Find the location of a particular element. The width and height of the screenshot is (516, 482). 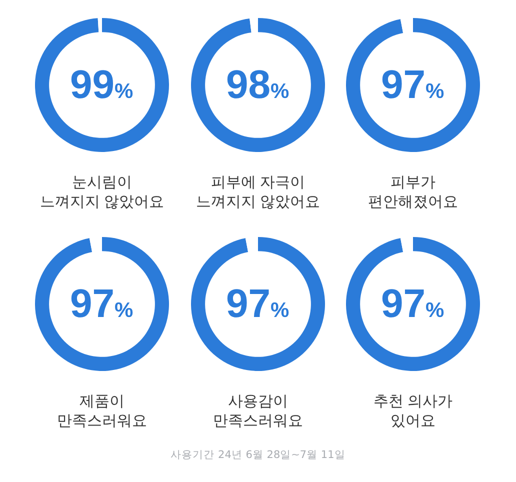

data-label: 99% is located at coordinates (102, 85).